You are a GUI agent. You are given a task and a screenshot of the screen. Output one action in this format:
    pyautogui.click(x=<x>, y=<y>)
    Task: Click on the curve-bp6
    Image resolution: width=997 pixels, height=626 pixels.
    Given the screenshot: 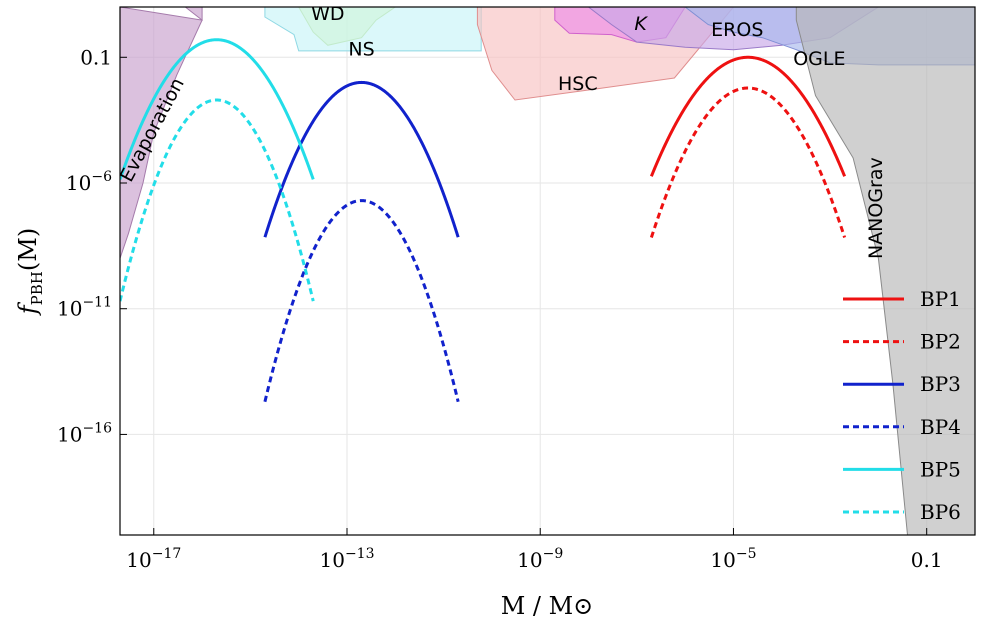 What is the action you would take?
    pyautogui.click(x=217, y=200)
    